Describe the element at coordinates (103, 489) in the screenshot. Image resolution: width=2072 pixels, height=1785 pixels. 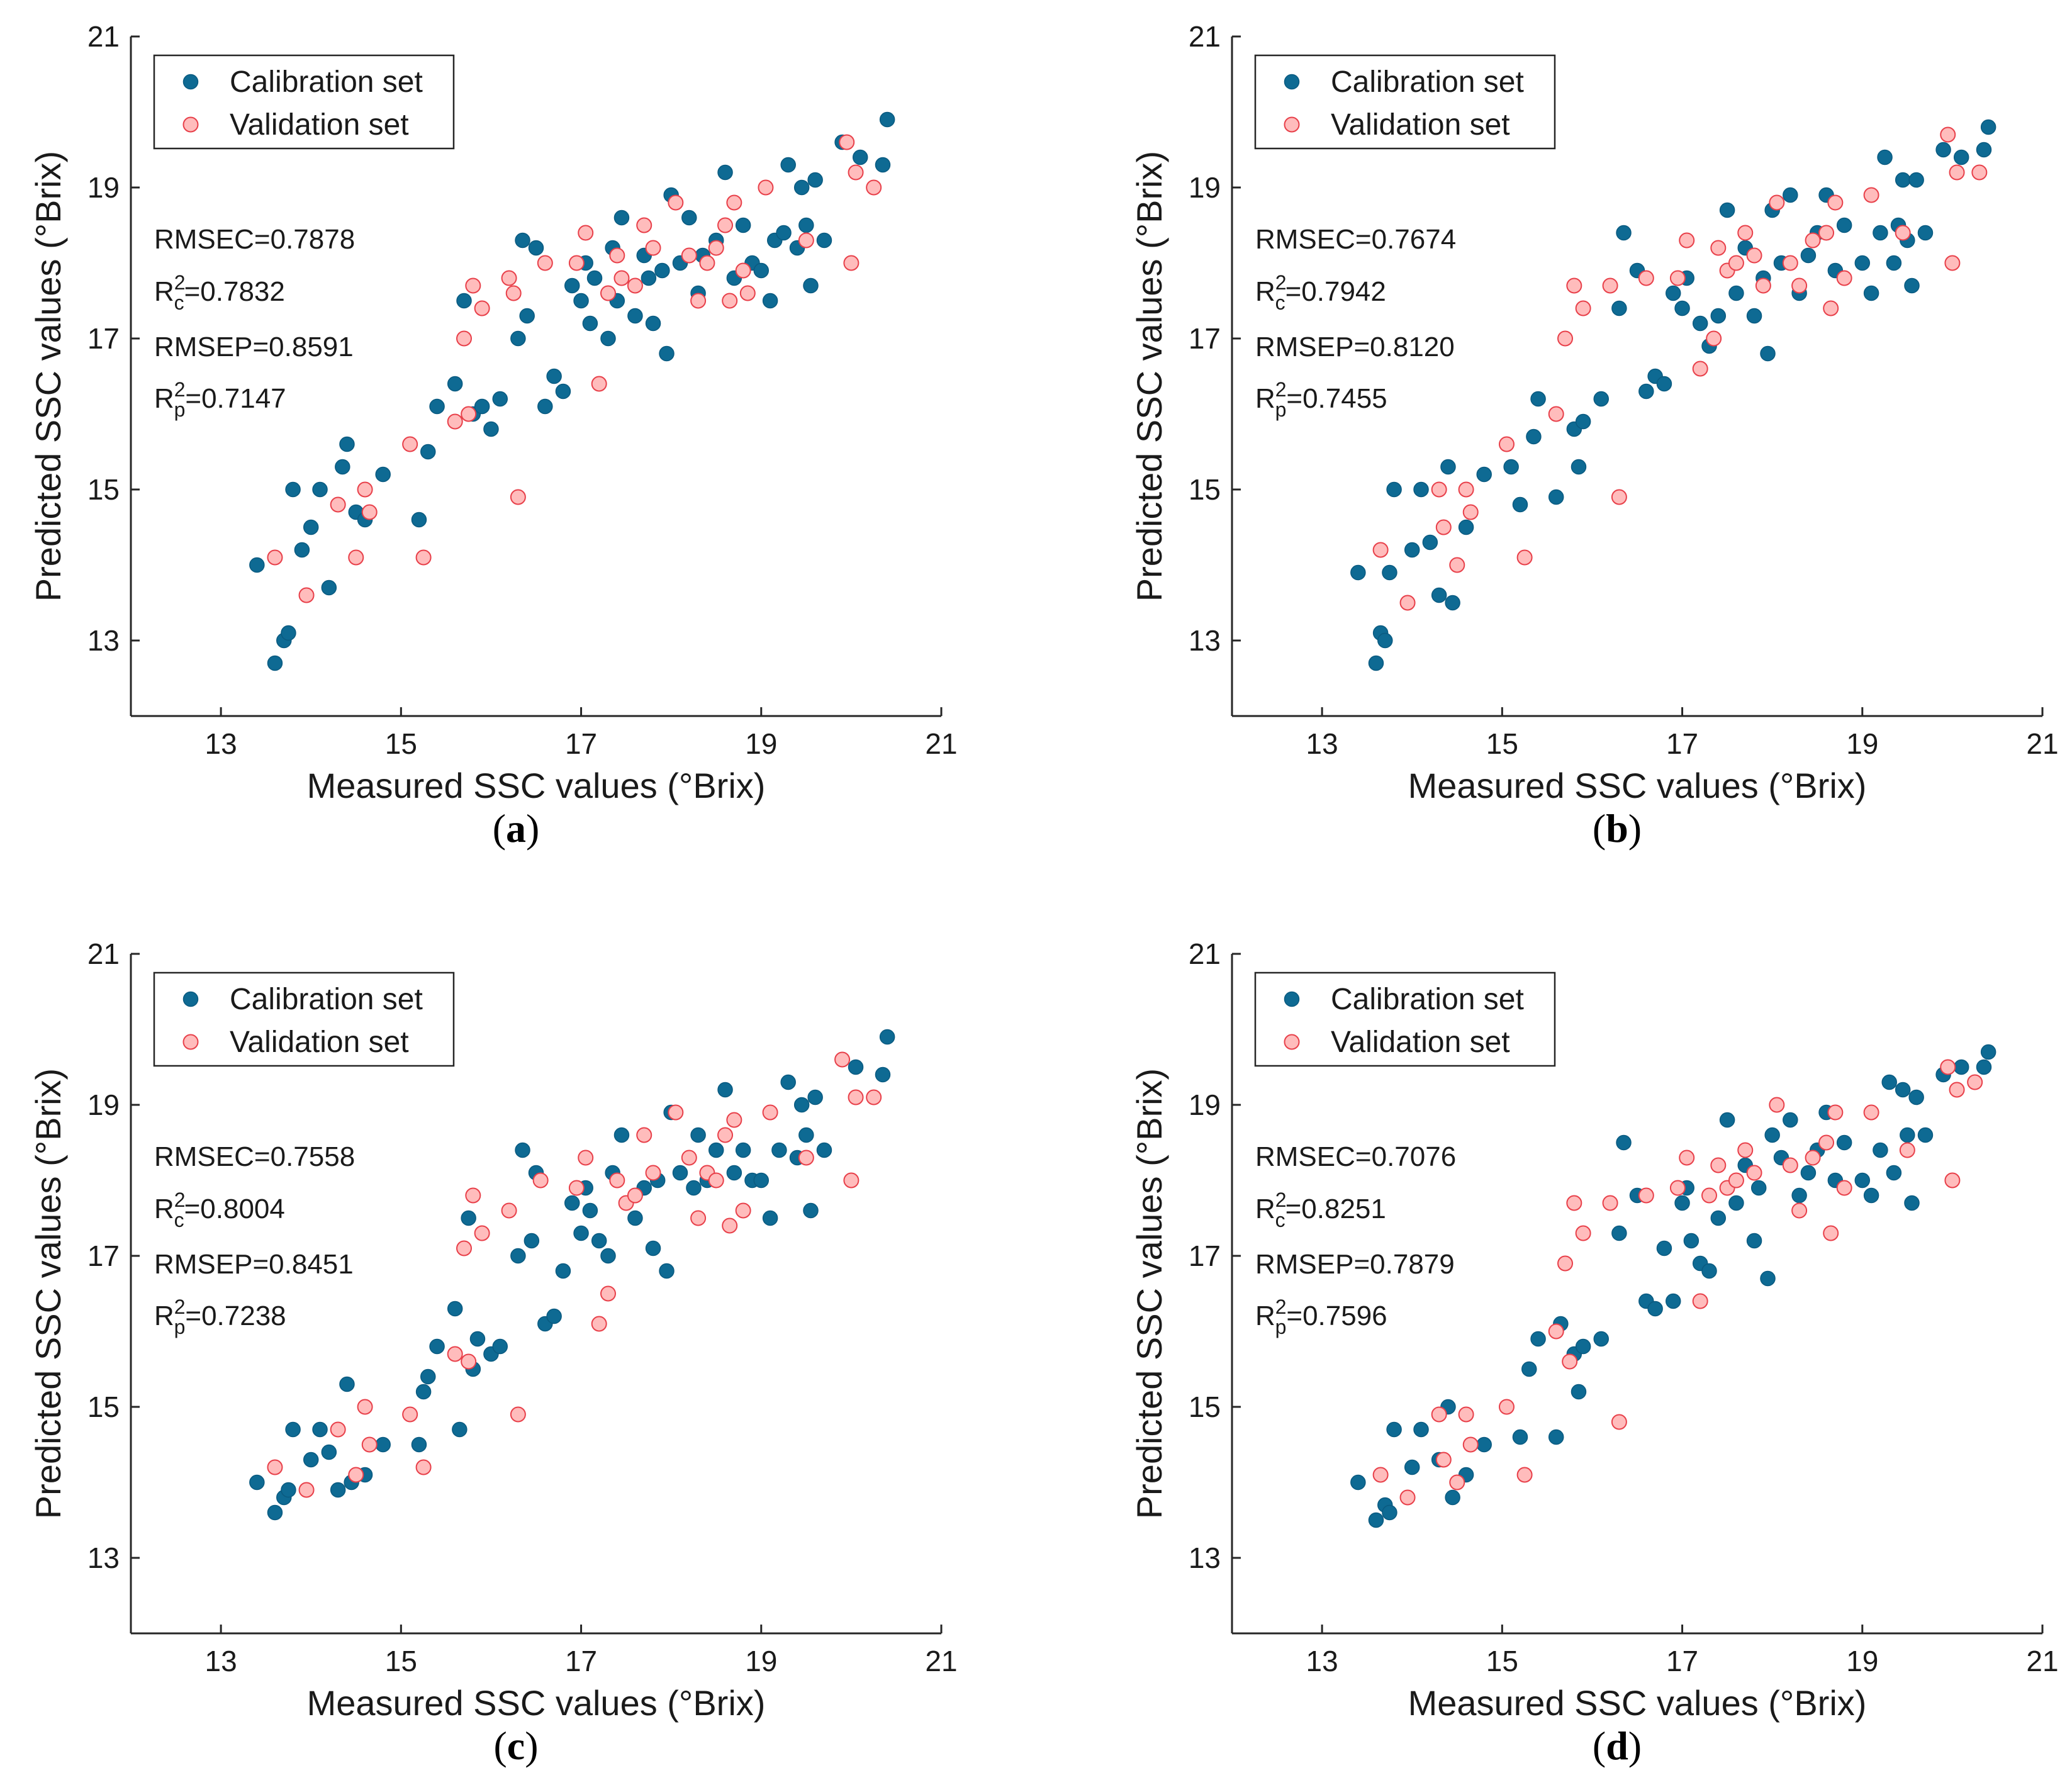
I see `y-tick-label: 15` at that location.